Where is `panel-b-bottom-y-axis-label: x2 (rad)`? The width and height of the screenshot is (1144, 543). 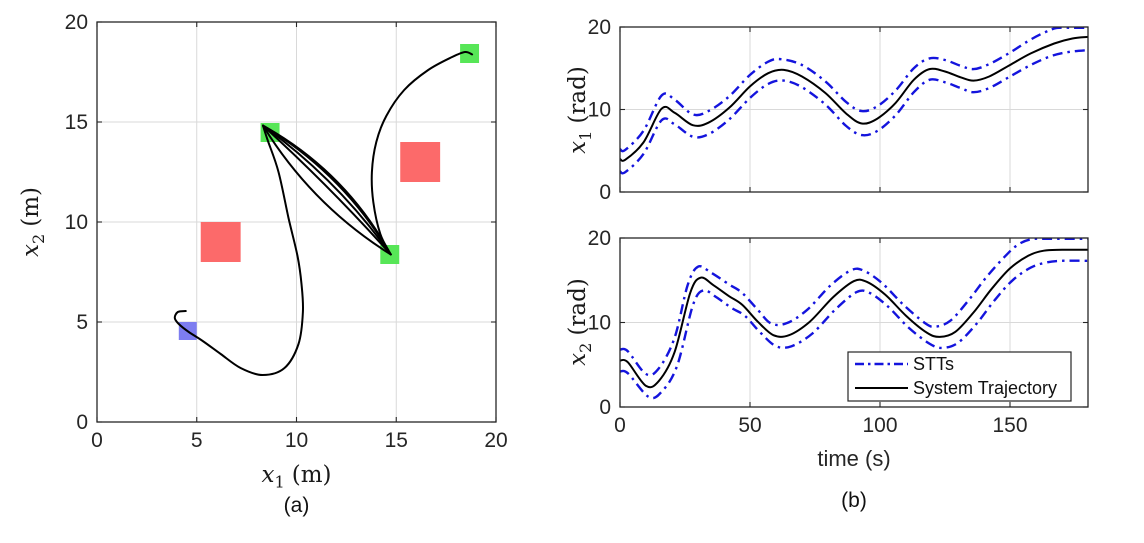
panel-b-bottom-y-axis-label: x2 (rad) is located at coordinates (580, 322).